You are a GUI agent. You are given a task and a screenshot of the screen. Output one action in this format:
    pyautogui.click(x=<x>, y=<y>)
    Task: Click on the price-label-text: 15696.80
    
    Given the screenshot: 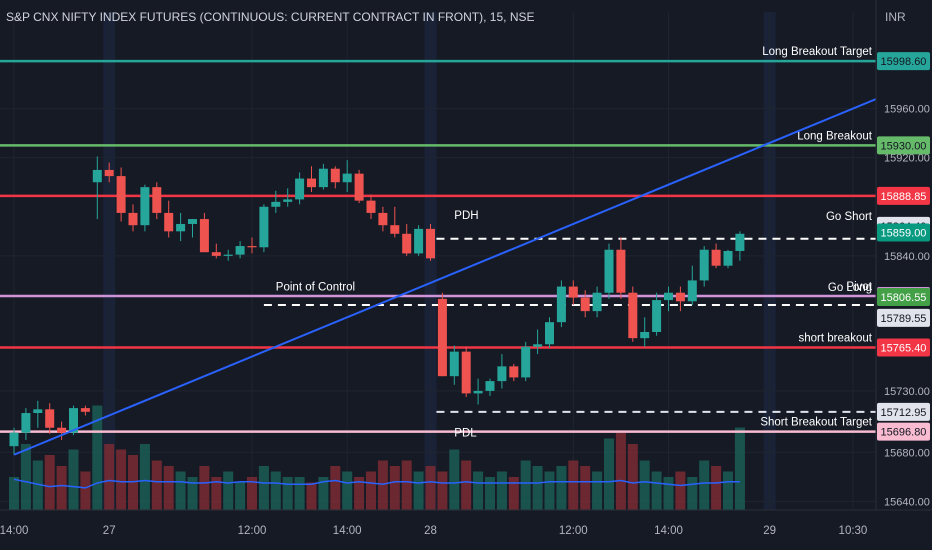 What is the action you would take?
    pyautogui.click(x=904, y=433)
    